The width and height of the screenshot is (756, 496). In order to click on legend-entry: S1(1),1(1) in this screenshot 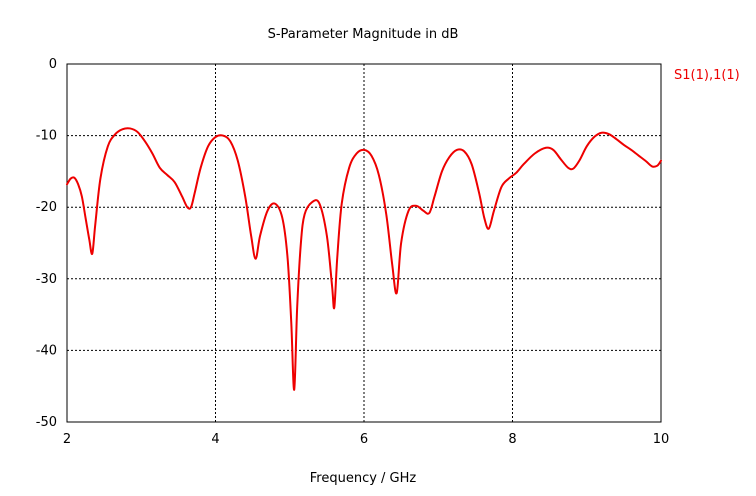, I will do `click(707, 75)`.